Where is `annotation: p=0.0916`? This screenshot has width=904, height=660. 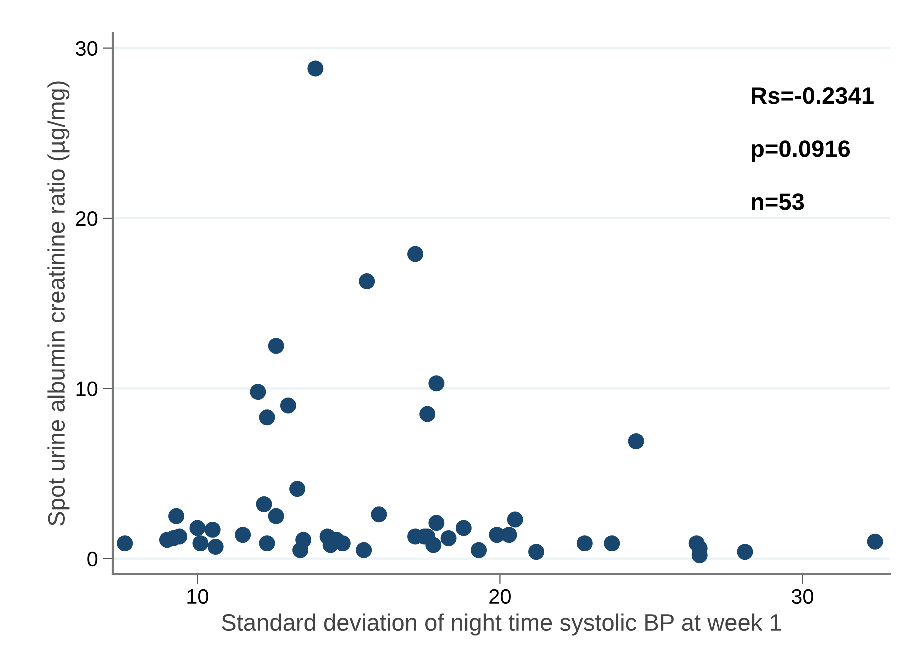 annotation: p=0.0916 is located at coordinates (801, 151).